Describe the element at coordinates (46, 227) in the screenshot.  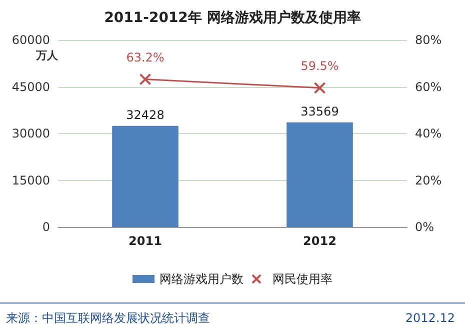
I see `y-tick-label: 0` at that location.